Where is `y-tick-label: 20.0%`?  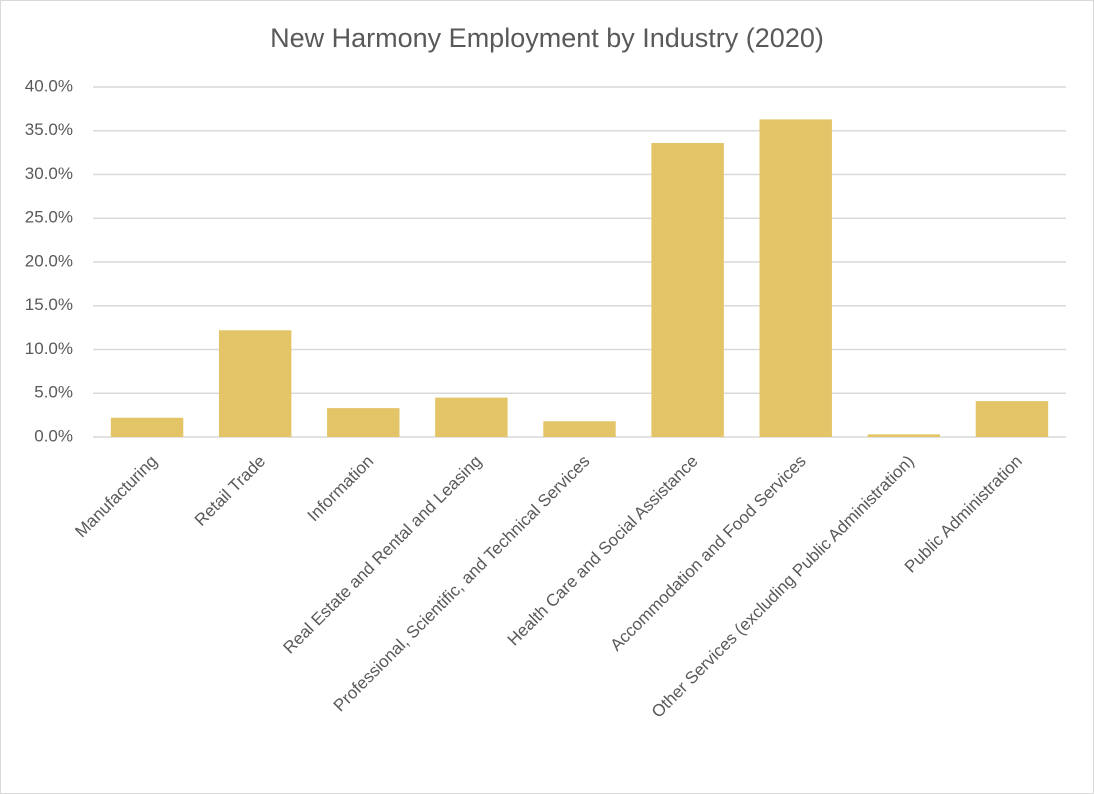
y-tick-label: 20.0% is located at coordinates (49, 260).